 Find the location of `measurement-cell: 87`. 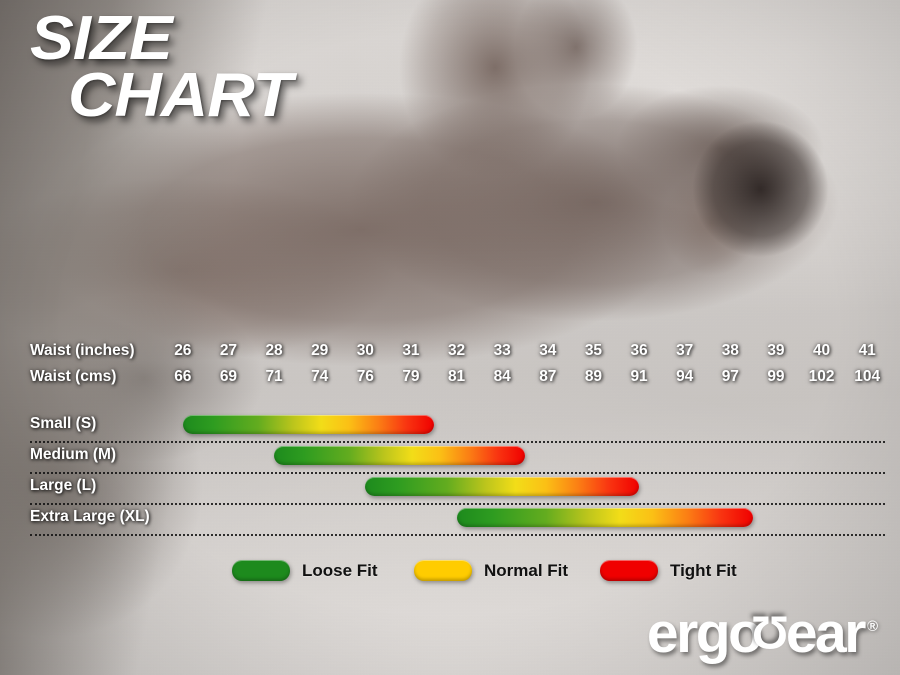

measurement-cell: 87 is located at coordinates (548, 376).